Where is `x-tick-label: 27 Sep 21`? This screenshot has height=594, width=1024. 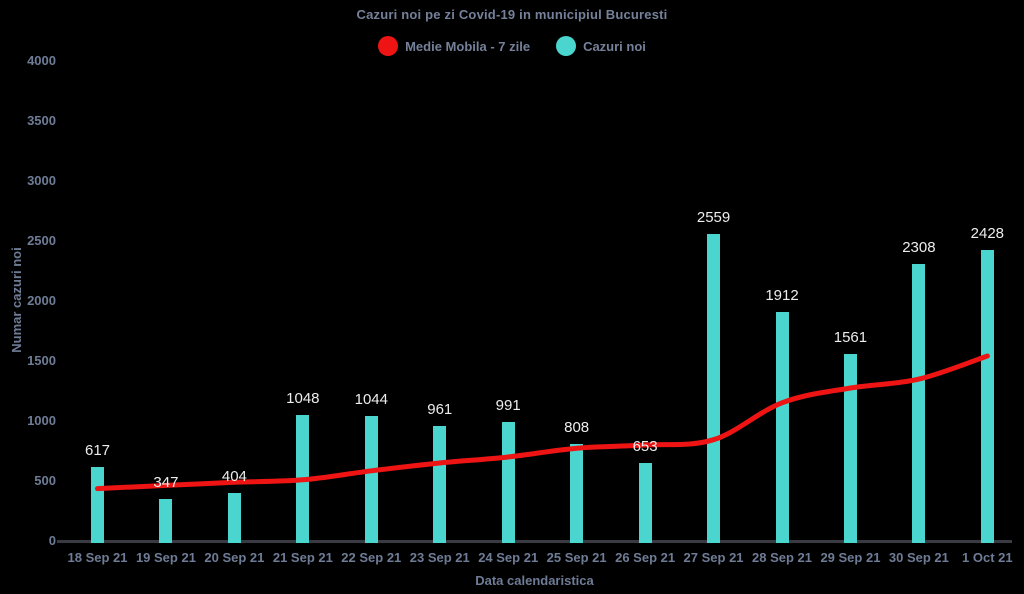
x-tick-label: 27 Sep 21 is located at coordinates (713, 557).